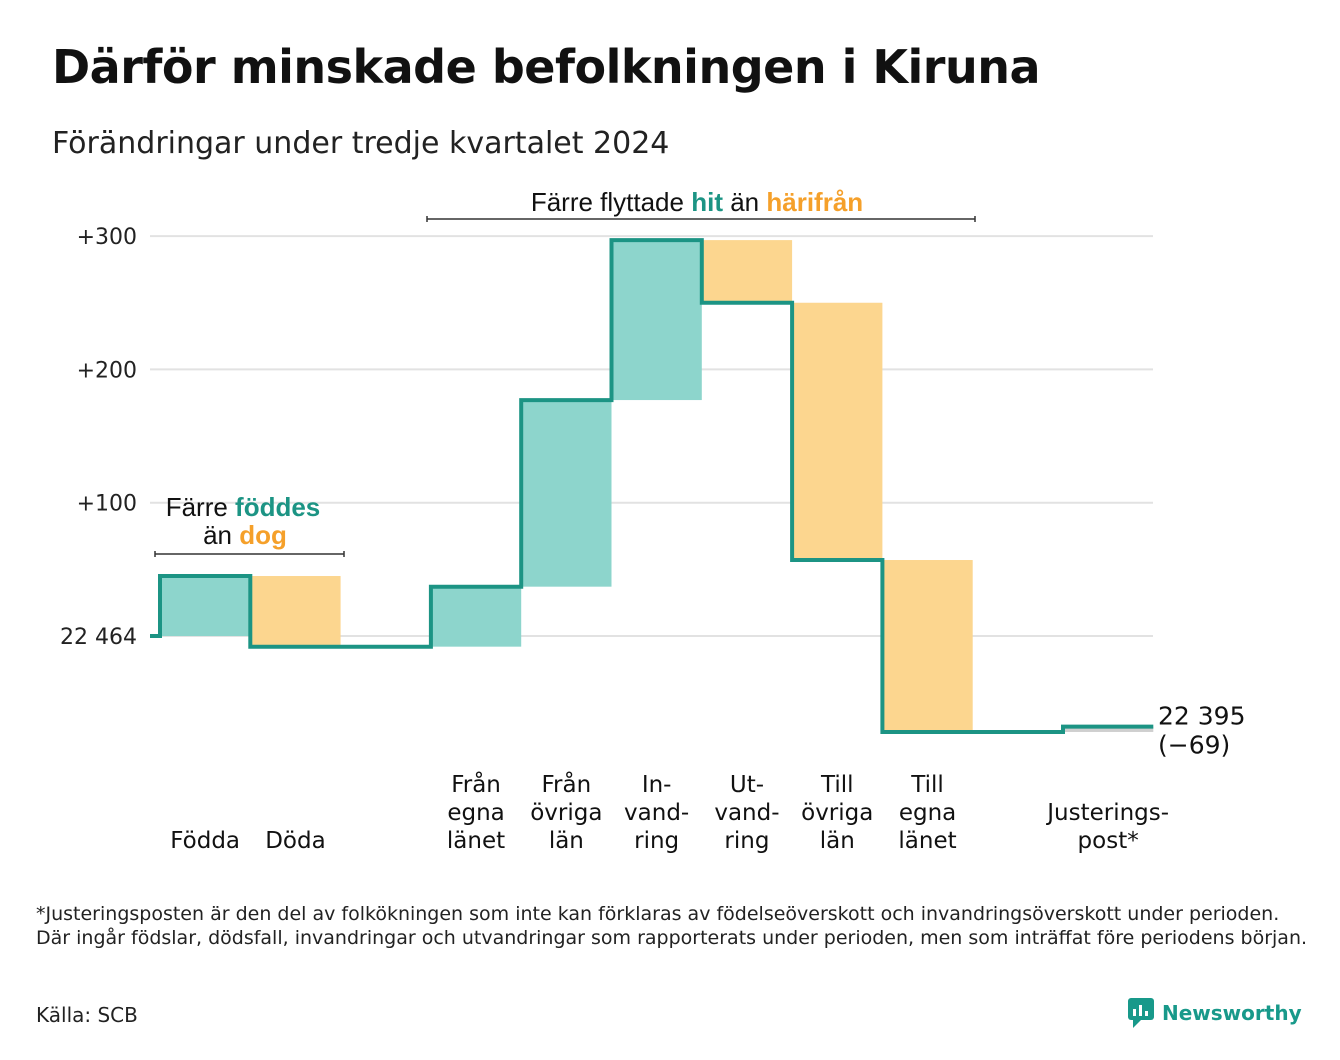  I want to click on migration-annotation: Färre flyttade hit än härifrån, so click(697, 202).